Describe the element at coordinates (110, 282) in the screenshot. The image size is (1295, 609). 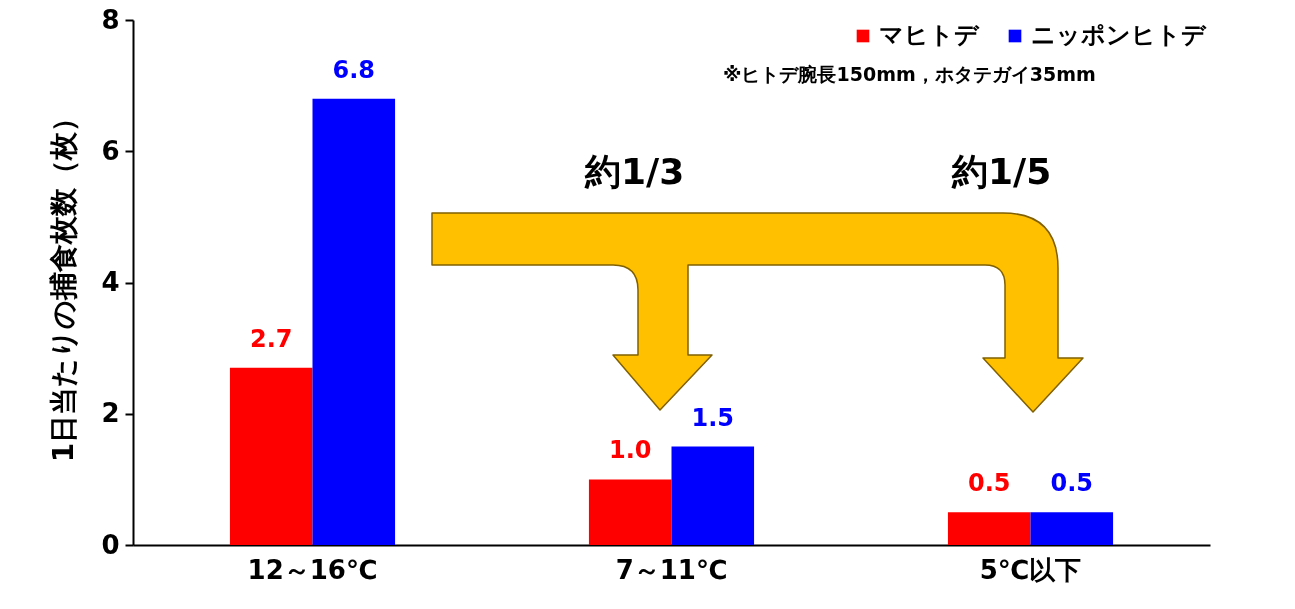
I see `y-tick-label: 4` at that location.